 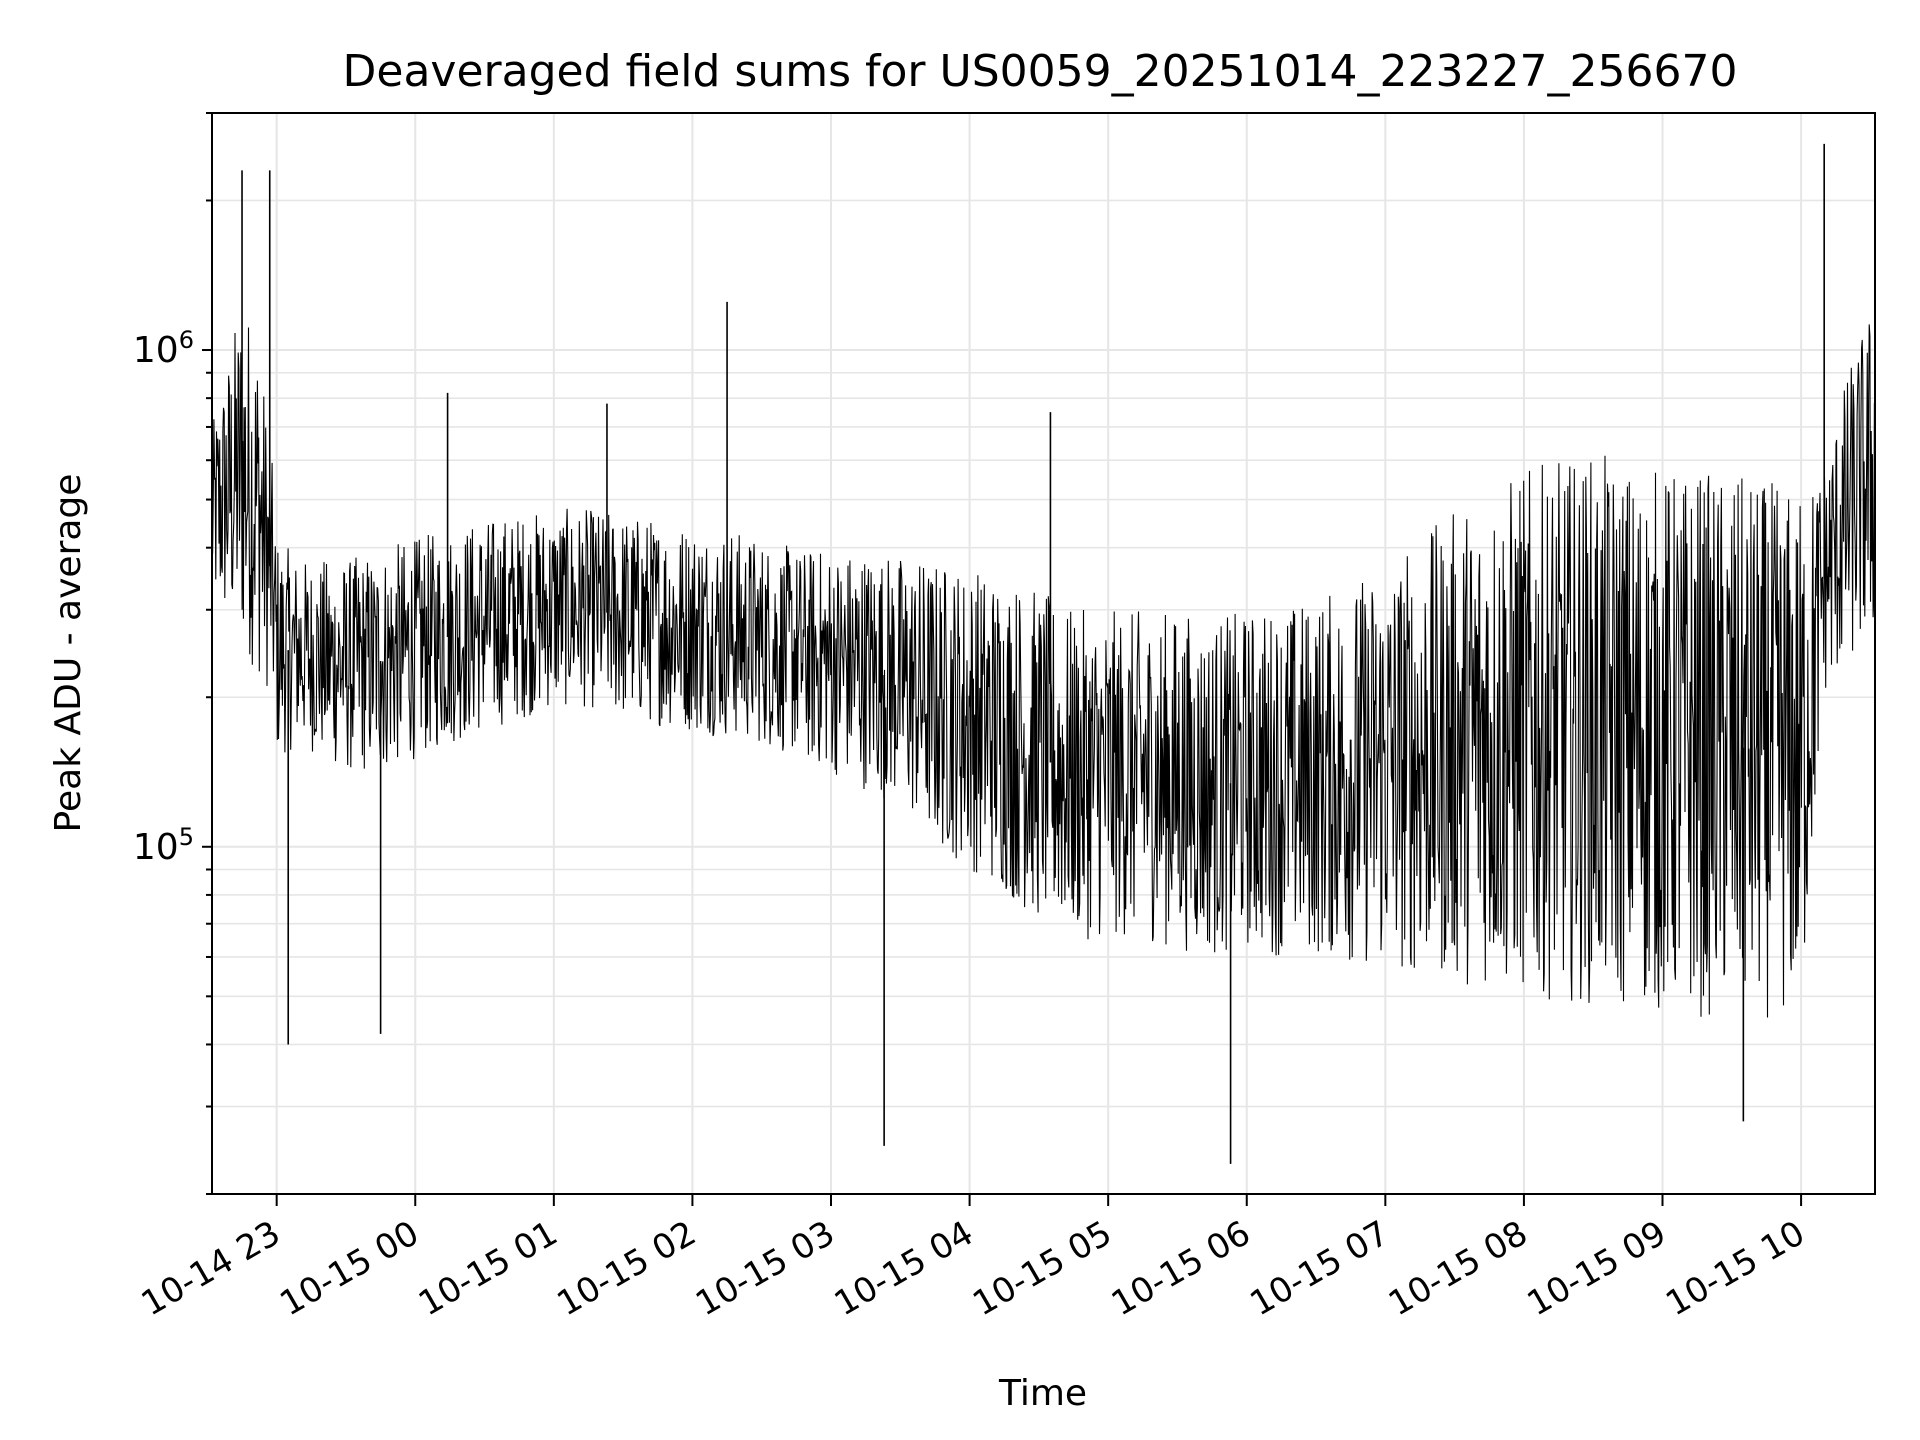 What do you see at coordinates (163, 845) in the screenshot?
I see `y-tick-label: 105` at bounding box center [163, 845].